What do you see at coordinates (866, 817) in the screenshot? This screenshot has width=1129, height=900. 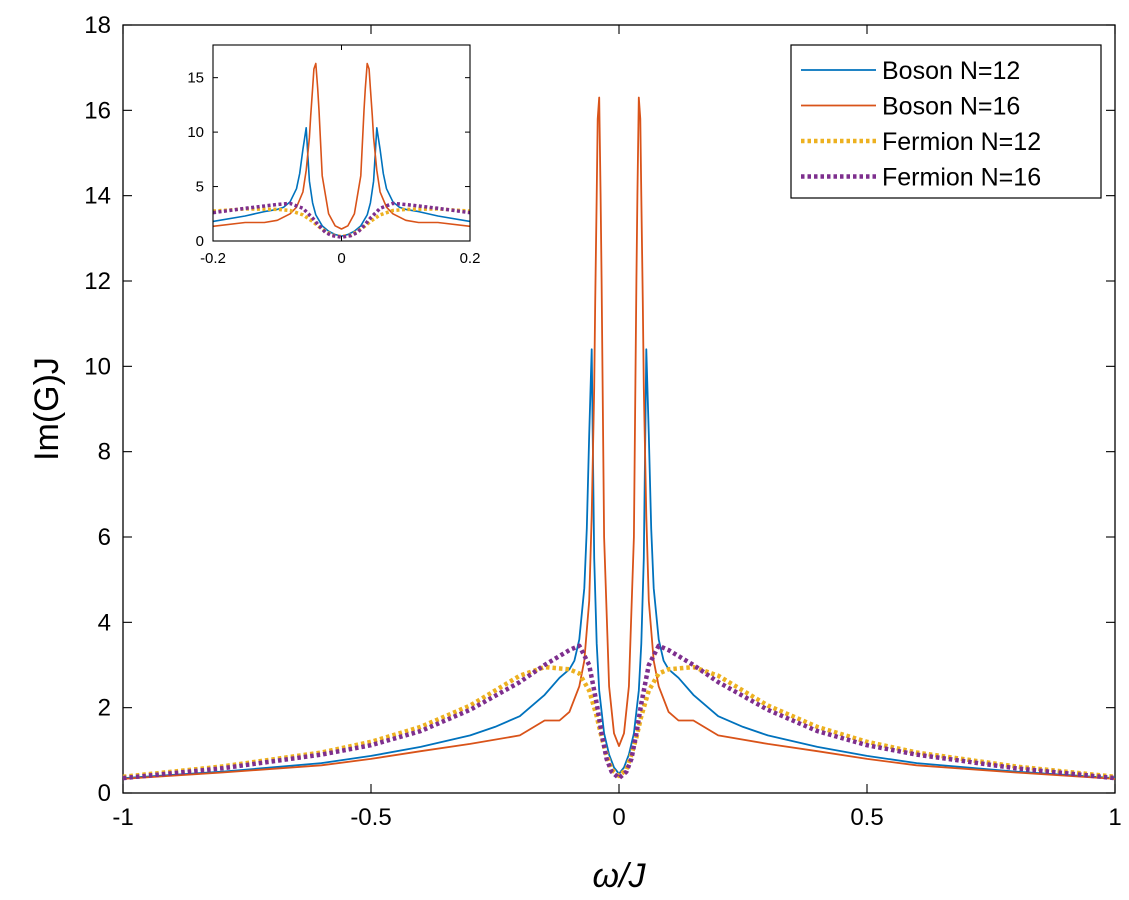 I see `x-tick-label: 0.5` at bounding box center [866, 817].